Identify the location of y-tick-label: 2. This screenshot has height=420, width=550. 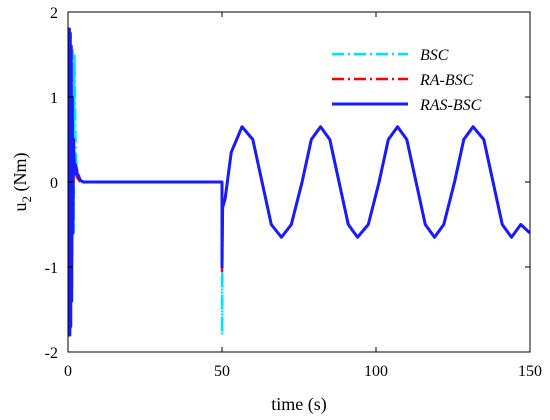
(54, 13).